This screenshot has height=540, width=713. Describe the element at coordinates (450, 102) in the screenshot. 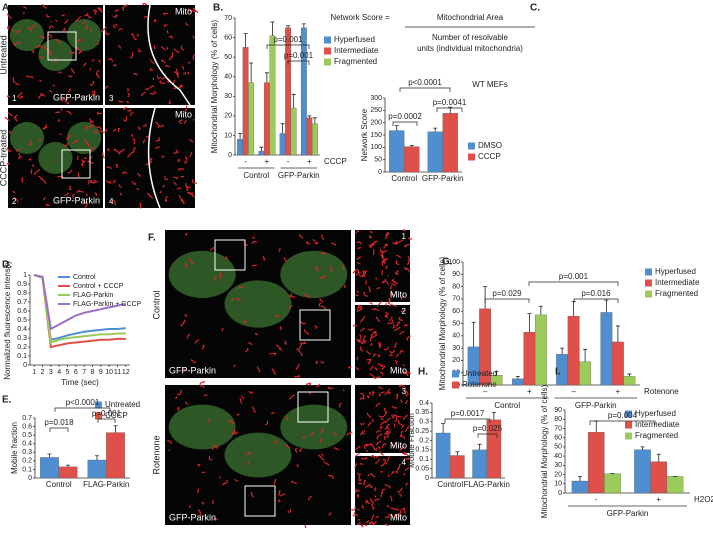

I see `annotation: p=0.0041` at that location.